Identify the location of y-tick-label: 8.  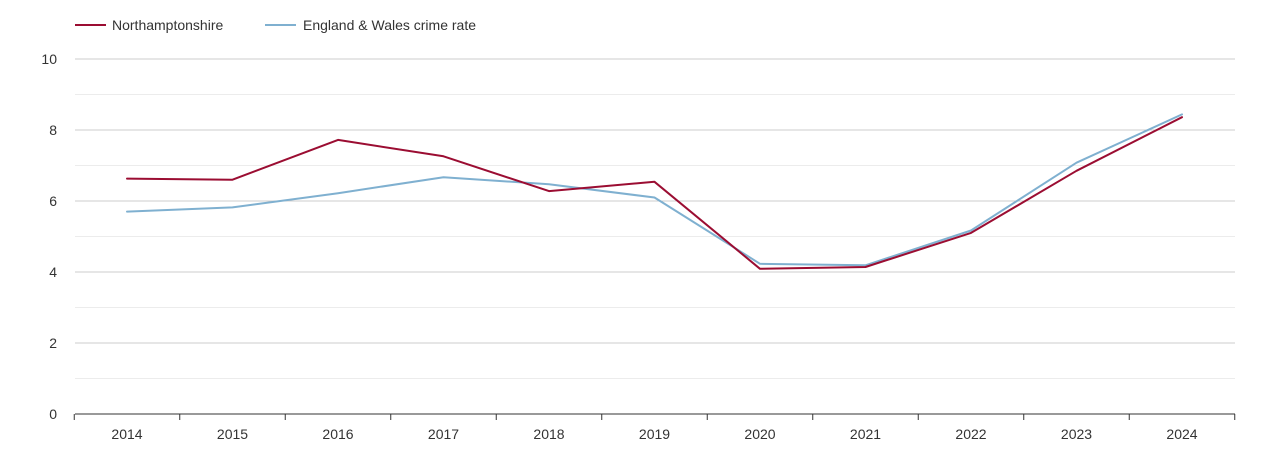
(53, 130).